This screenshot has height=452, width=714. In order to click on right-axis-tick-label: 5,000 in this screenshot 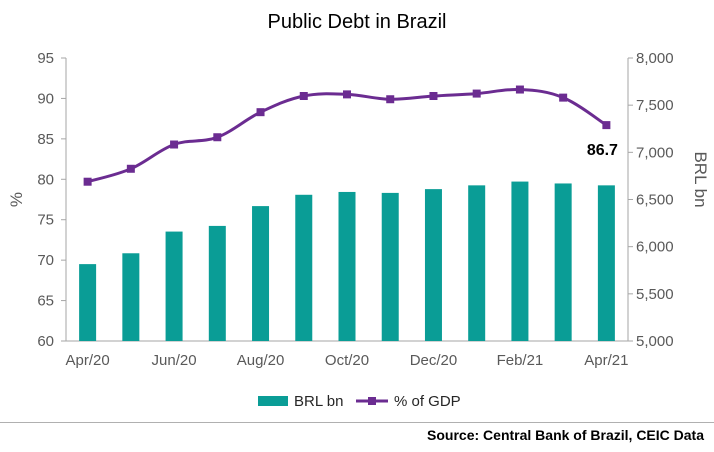, I will do `click(655, 341)`.